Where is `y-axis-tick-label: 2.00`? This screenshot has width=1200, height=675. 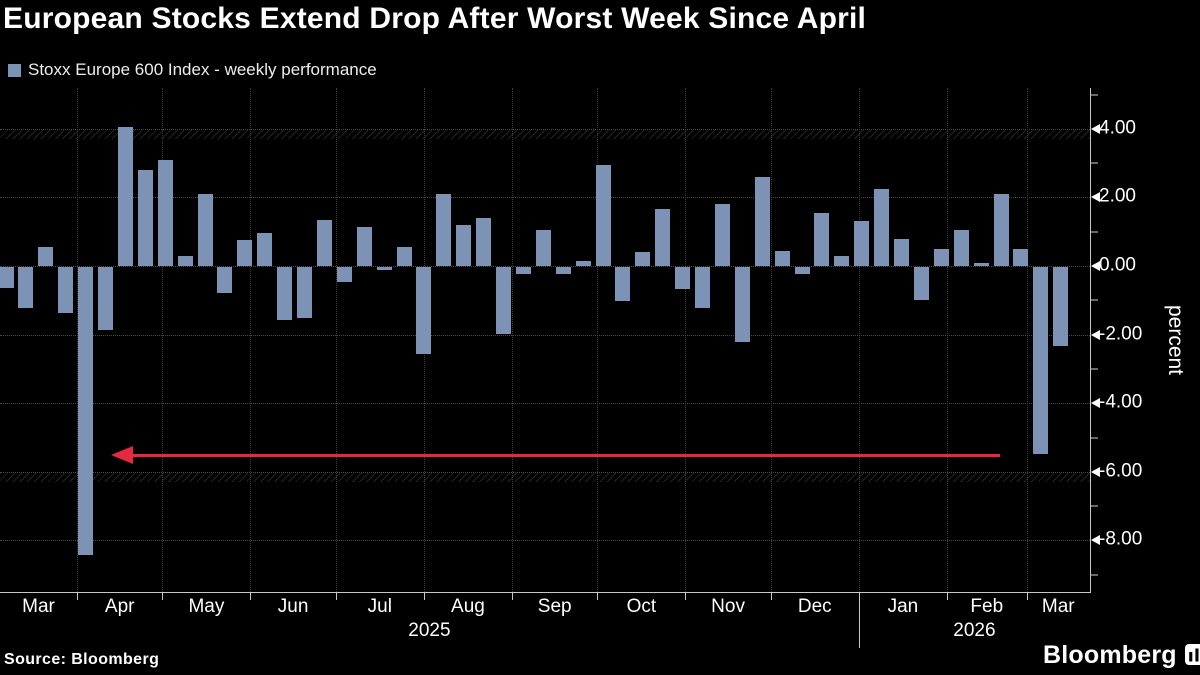
y-axis-tick-label: 2.00 is located at coordinates (1117, 196).